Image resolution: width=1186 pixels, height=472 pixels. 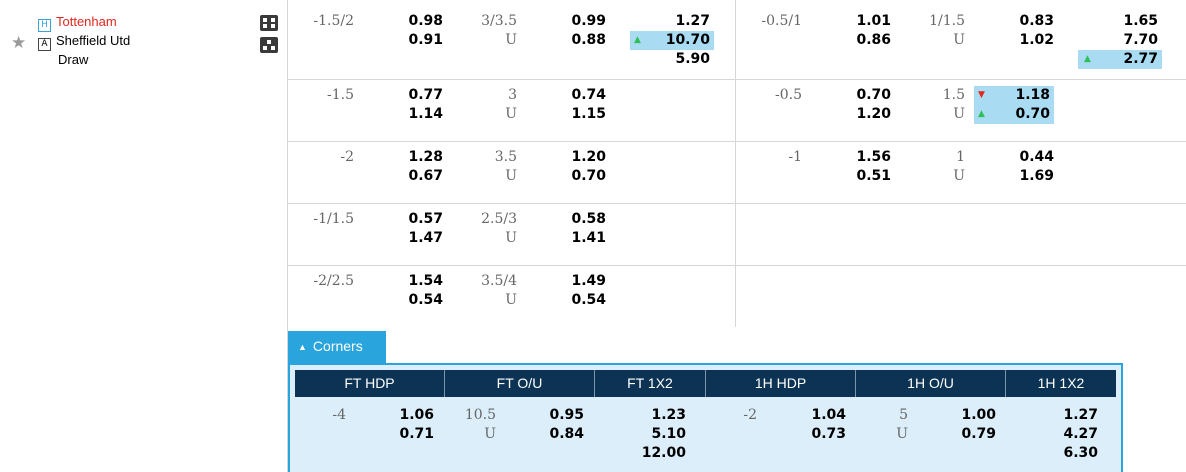 I want to click on corners-1h-hdp-away-odds: 0.73, so click(x=828, y=434).